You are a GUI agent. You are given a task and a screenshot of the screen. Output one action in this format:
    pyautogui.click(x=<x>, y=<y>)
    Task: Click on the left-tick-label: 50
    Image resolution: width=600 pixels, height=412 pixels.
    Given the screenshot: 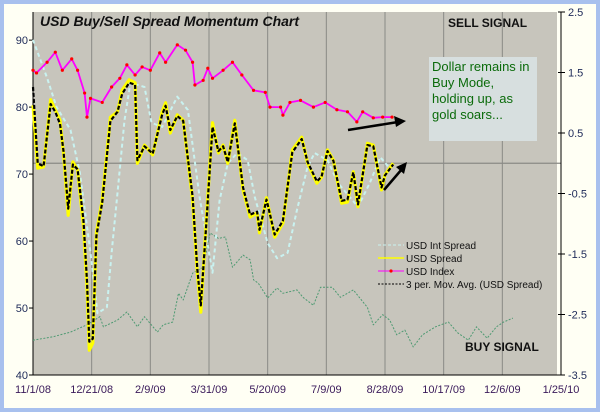 What is the action you would take?
    pyautogui.click(x=22, y=309)
    